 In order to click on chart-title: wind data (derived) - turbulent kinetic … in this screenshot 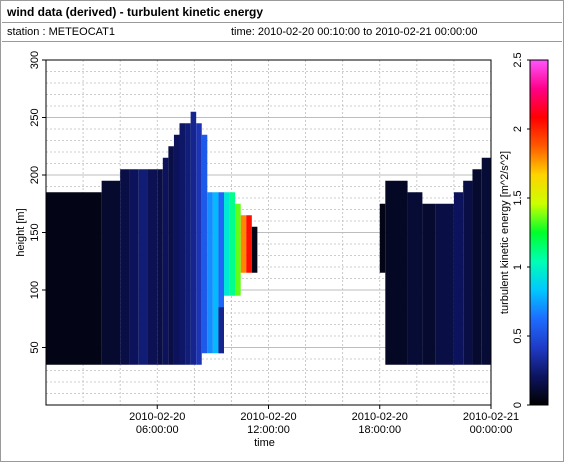, I will do `click(135, 12)`.